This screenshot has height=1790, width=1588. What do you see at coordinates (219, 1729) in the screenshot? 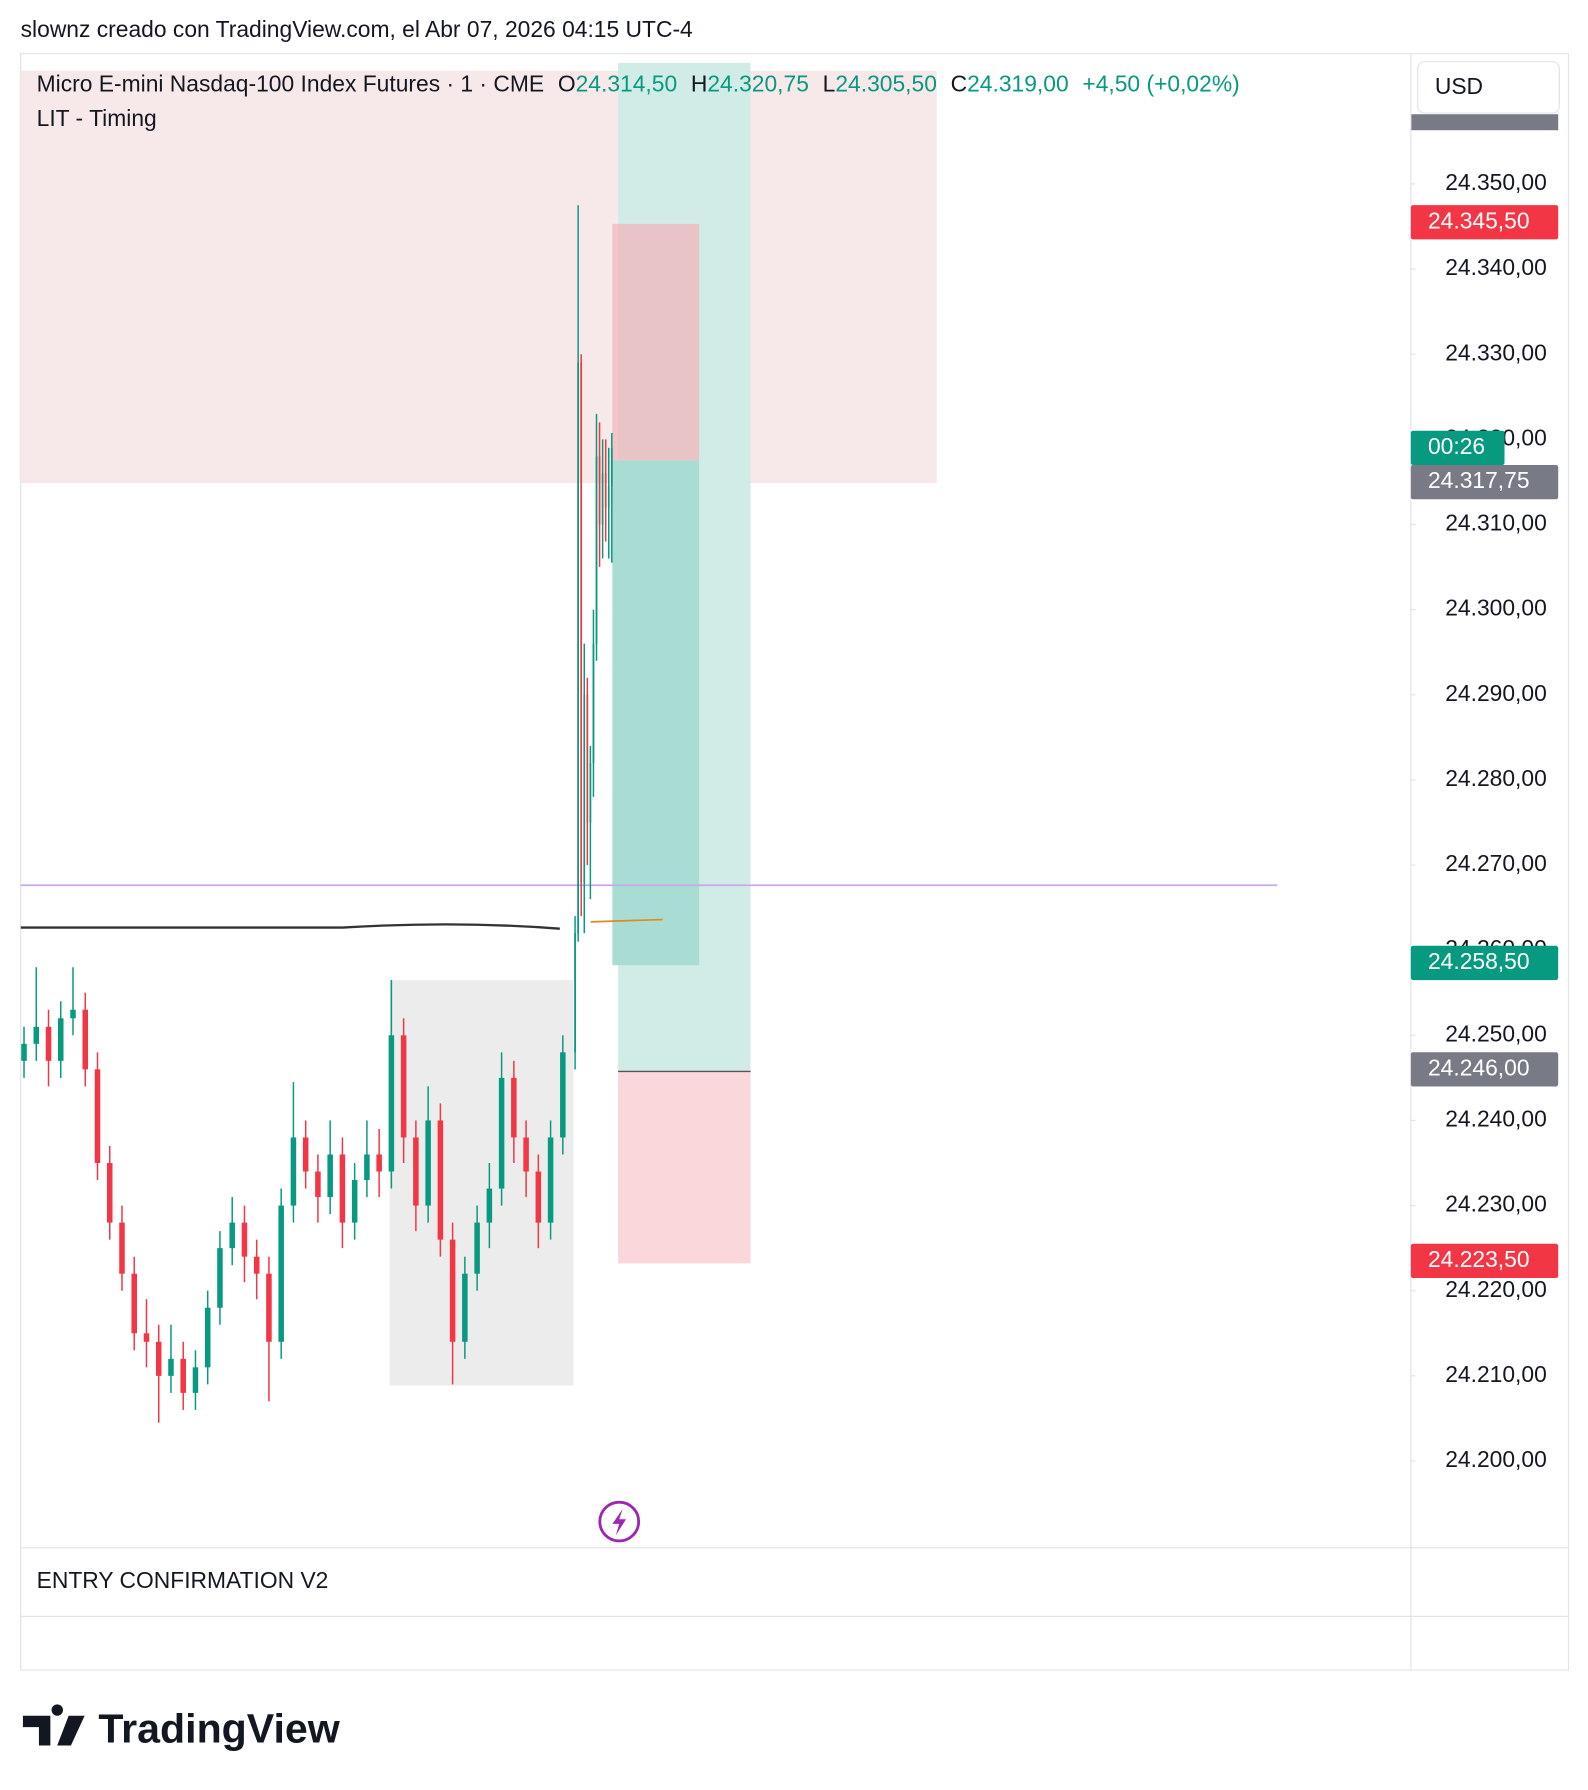
I see `brand: TradingView` at bounding box center [219, 1729].